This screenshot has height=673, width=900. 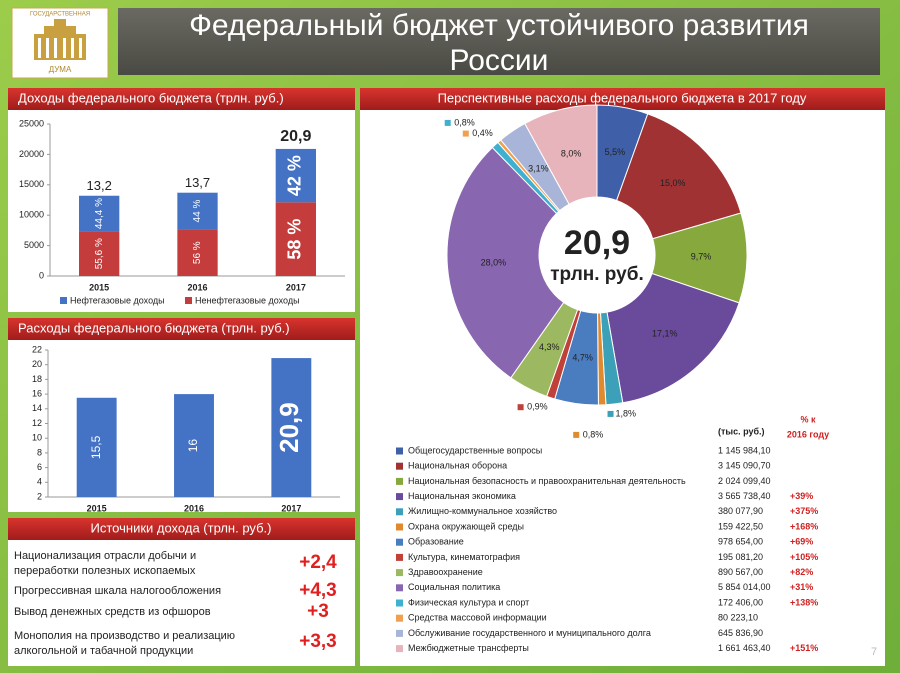 What do you see at coordinates (468, 648) in the screenshot?
I see `legend-label: Межбюджетные трансферты` at bounding box center [468, 648].